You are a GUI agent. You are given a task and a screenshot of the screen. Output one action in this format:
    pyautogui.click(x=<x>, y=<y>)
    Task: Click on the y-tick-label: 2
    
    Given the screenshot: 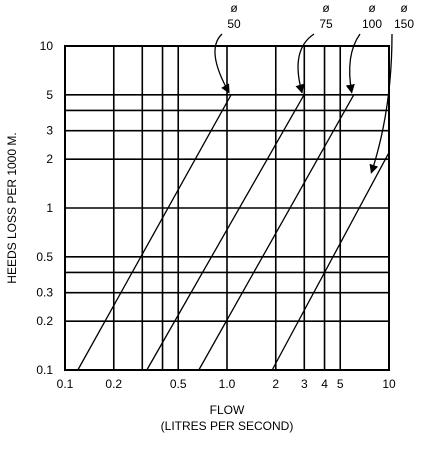 What is the action you would take?
    pyautogui.click(x=49, y=159)
    